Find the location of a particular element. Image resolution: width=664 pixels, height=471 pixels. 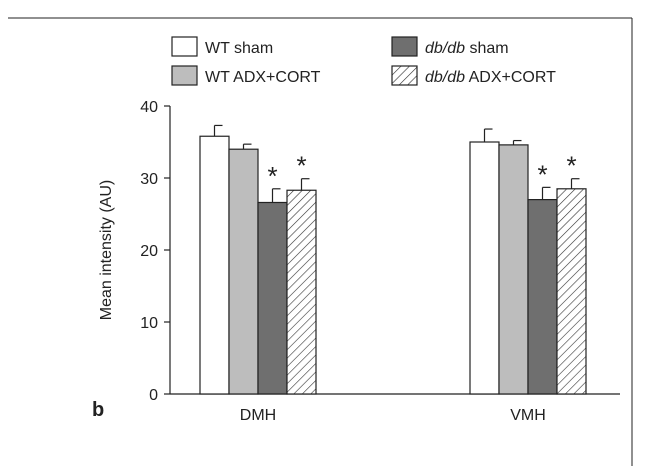

x-category-label: DMH is located at coordinates (258, 415).